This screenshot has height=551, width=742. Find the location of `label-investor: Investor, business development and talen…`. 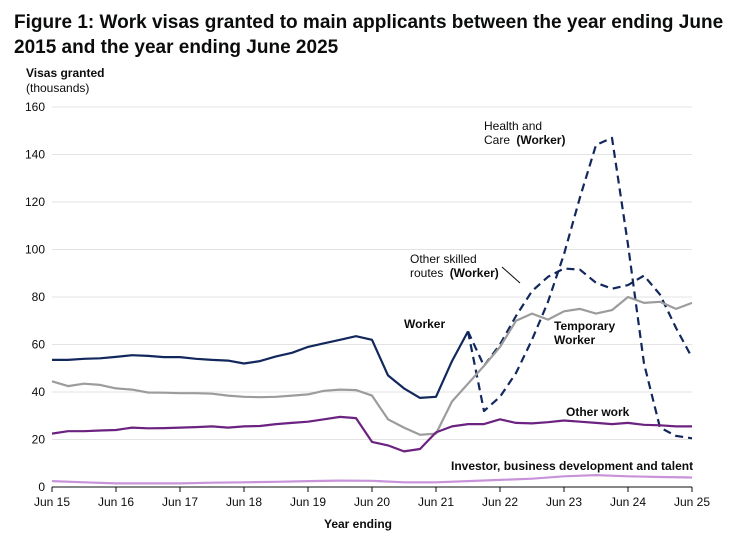

label-investor: Investor, business development and talen… is located at coordinates (572, 466).